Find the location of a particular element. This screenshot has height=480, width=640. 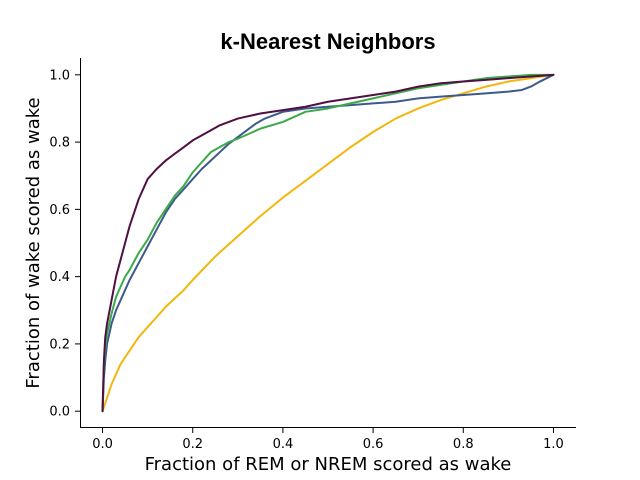

x-tick-label: 0.6 is located at coordinates (373, 444).